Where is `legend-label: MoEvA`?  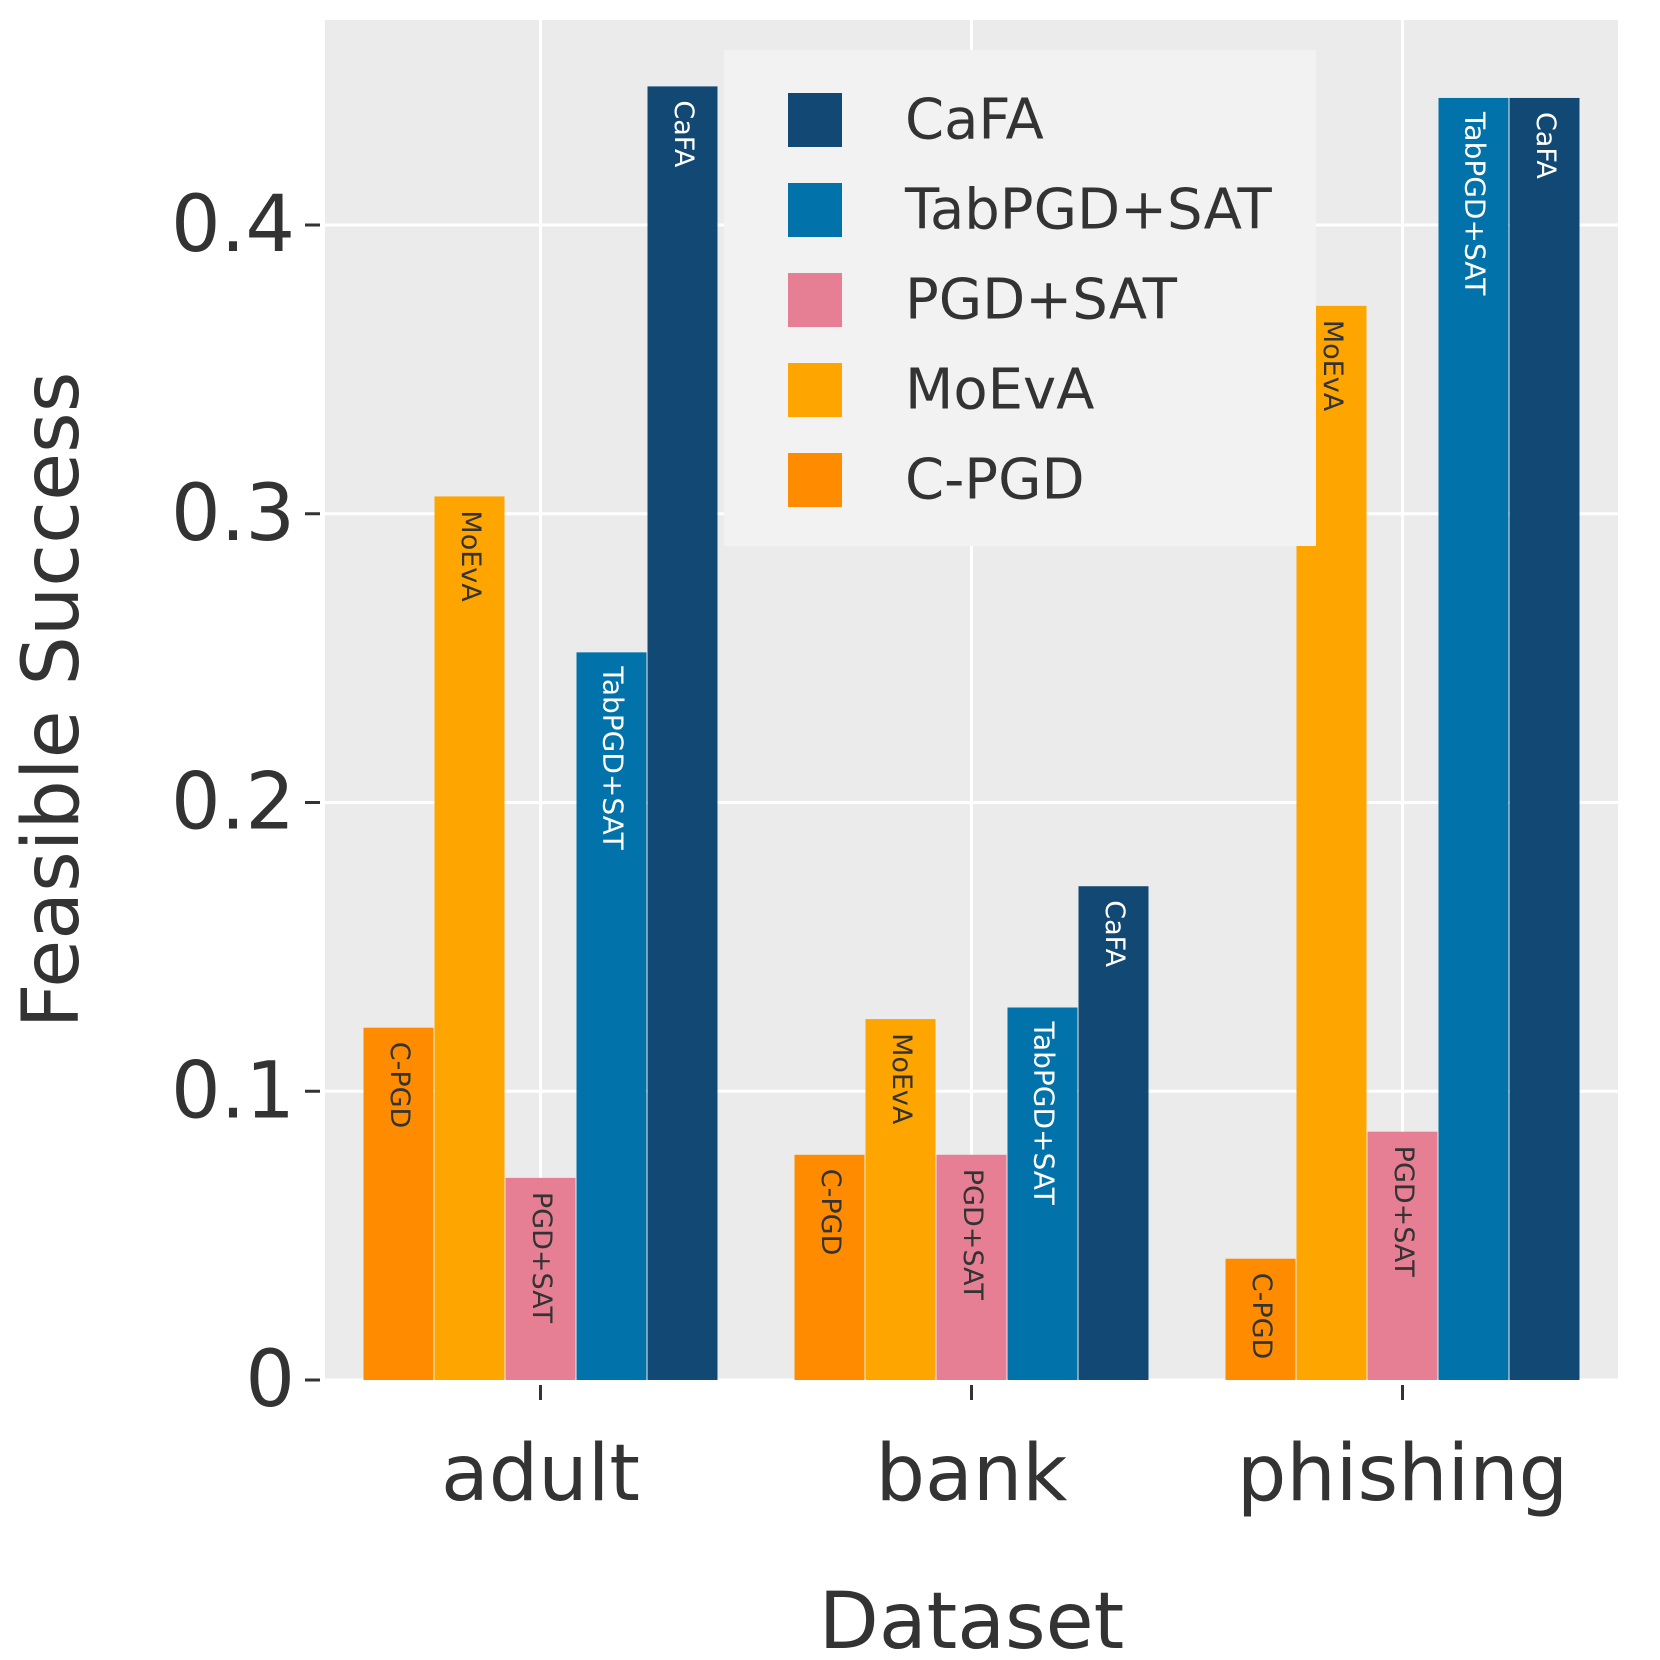 legend-label: MoEvA is located at coordinates (999, 390).